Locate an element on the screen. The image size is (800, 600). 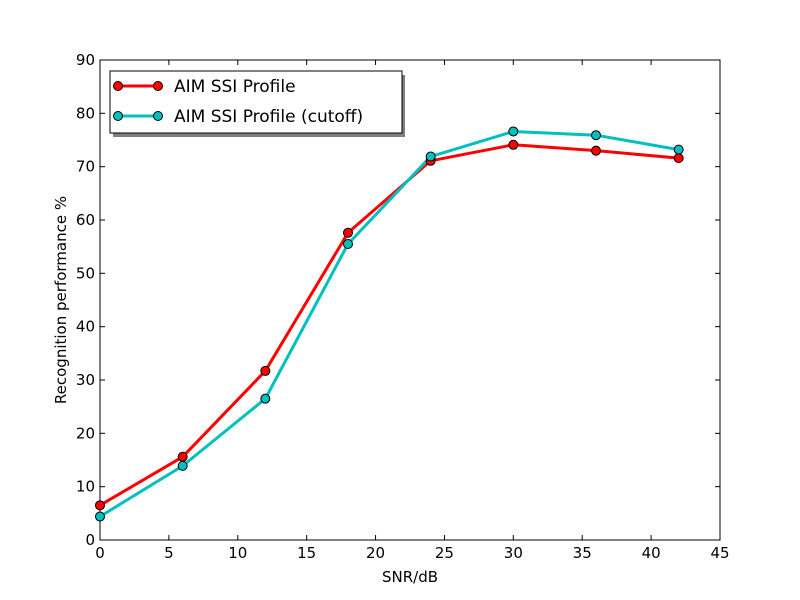
y-tick-label: 60 is located at coordinates (85, 220).